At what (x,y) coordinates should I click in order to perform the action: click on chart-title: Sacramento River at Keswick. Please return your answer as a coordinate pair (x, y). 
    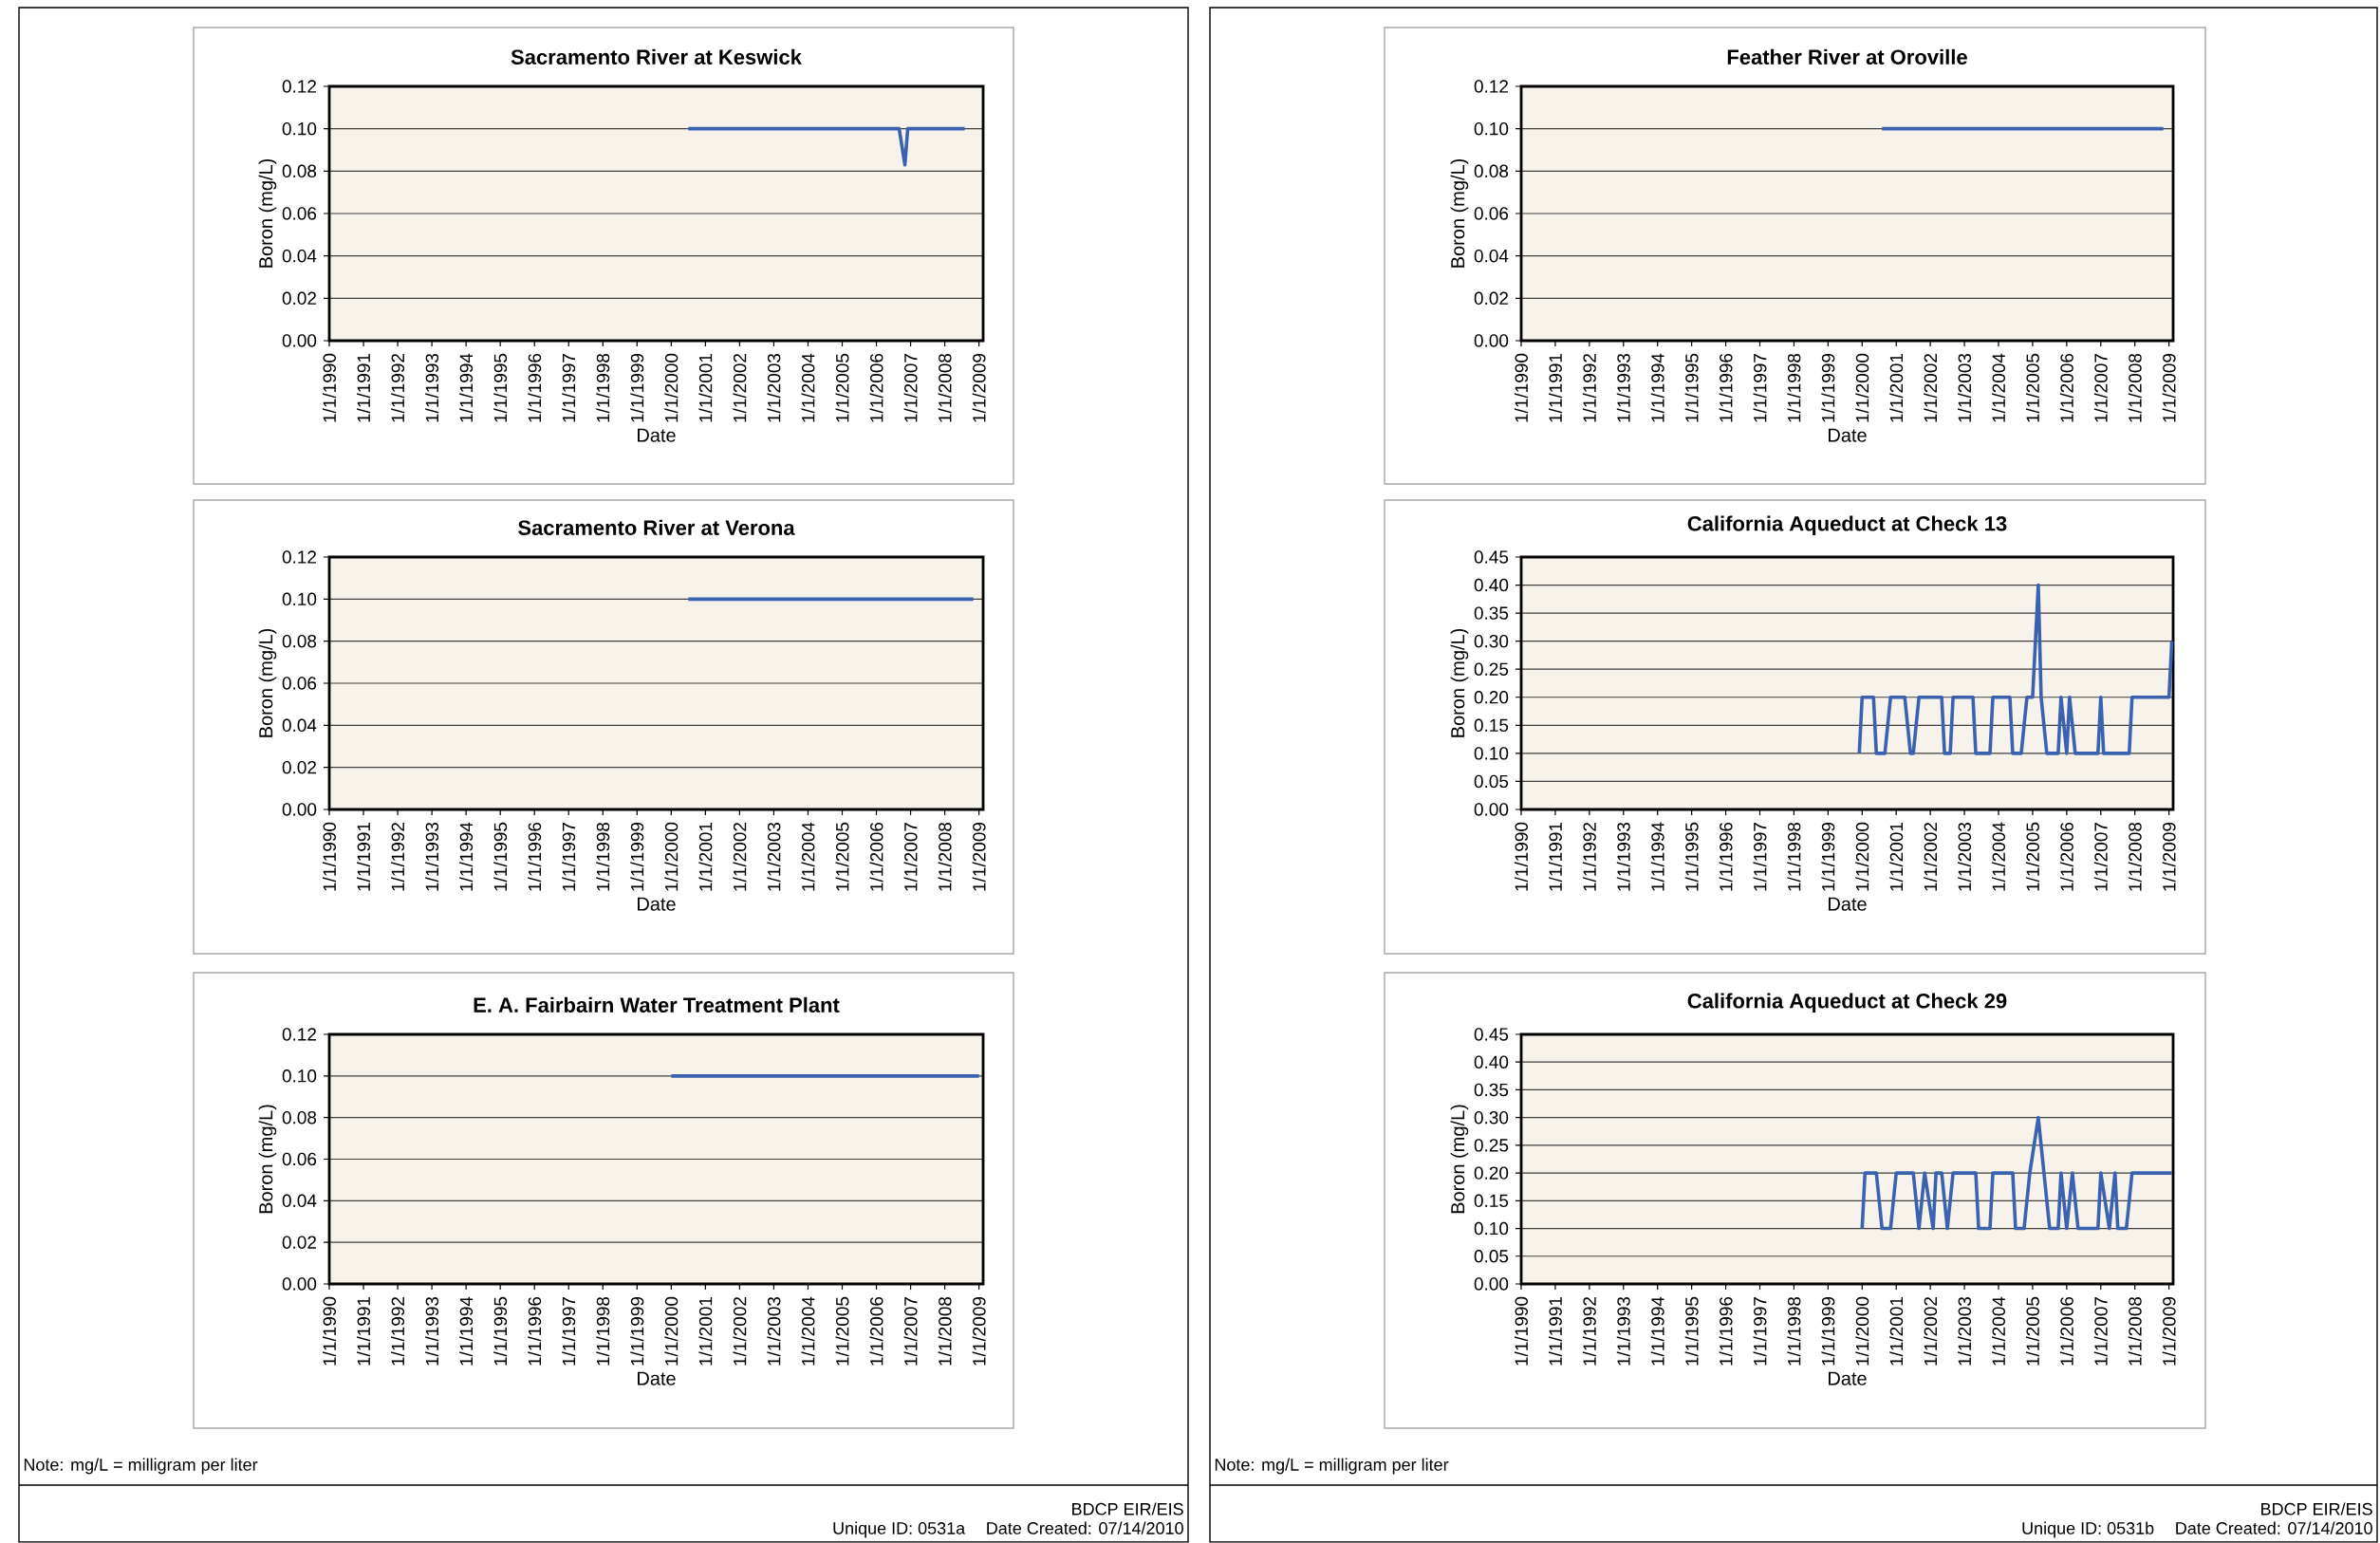
    Looking at the image, I should click on (656, 57).